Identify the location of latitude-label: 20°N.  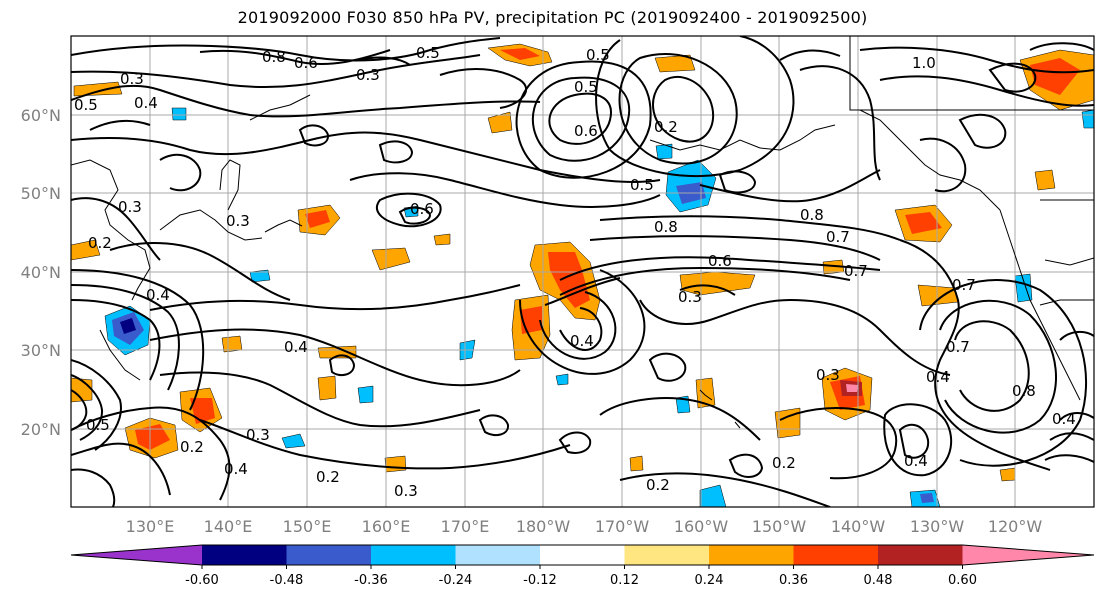
(41, 429).